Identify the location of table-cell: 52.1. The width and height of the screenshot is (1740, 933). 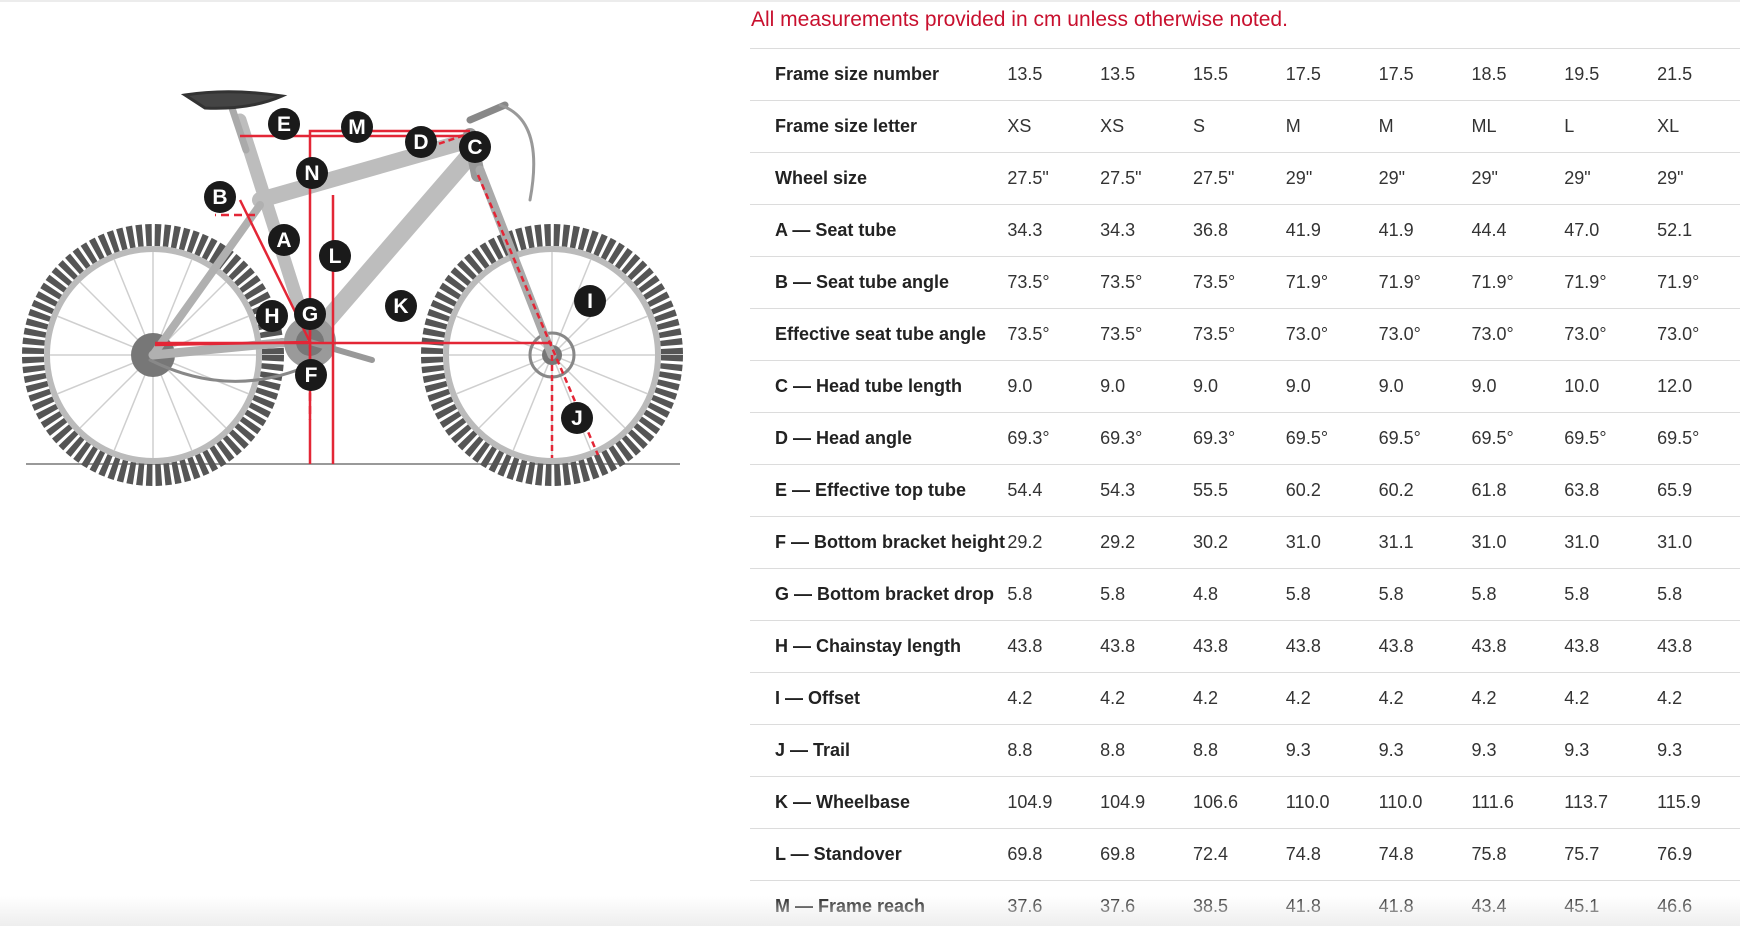
(1698, 230).